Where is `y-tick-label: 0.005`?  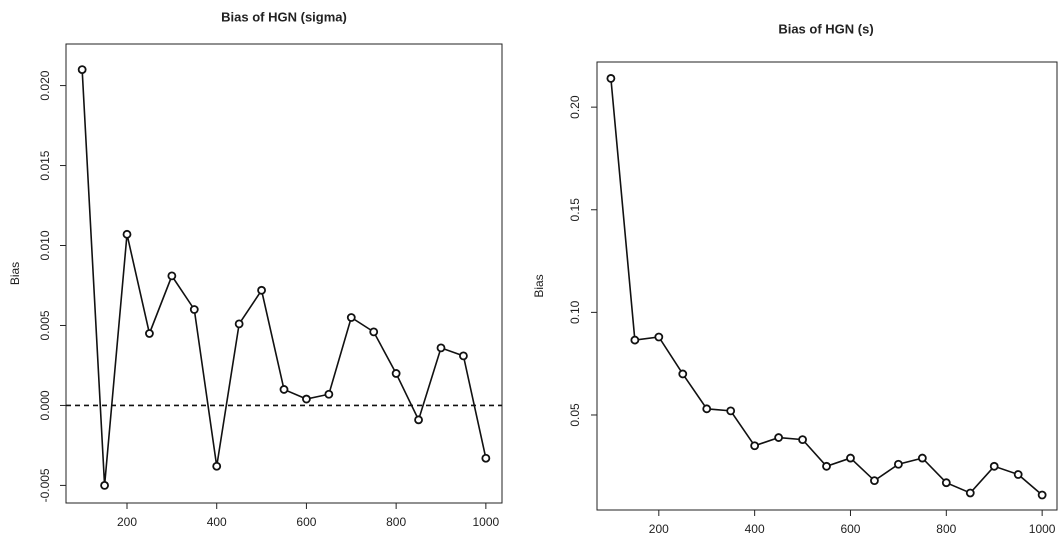
y-tick-label: 0.005 is located at coordinates (45, 325).